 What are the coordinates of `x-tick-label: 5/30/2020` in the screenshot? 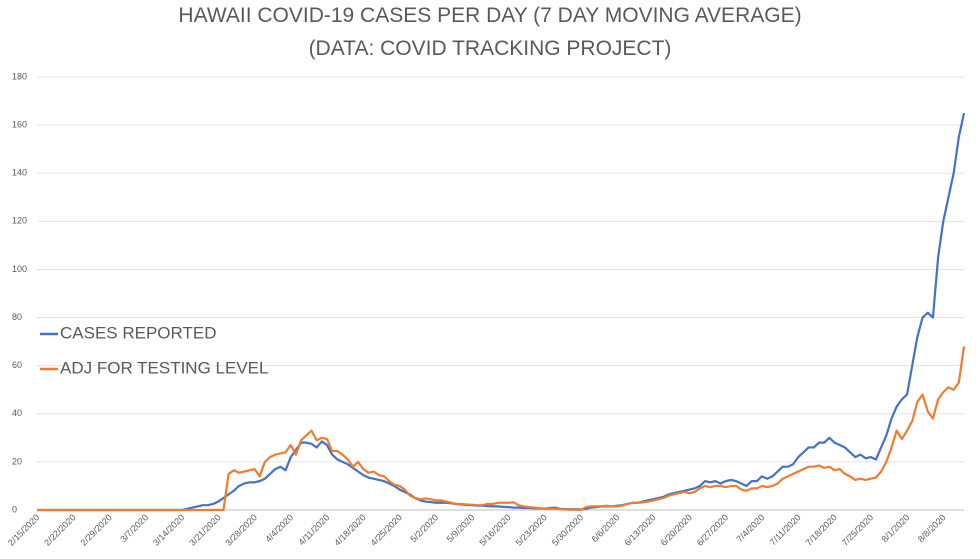 It's located at (567, 529).